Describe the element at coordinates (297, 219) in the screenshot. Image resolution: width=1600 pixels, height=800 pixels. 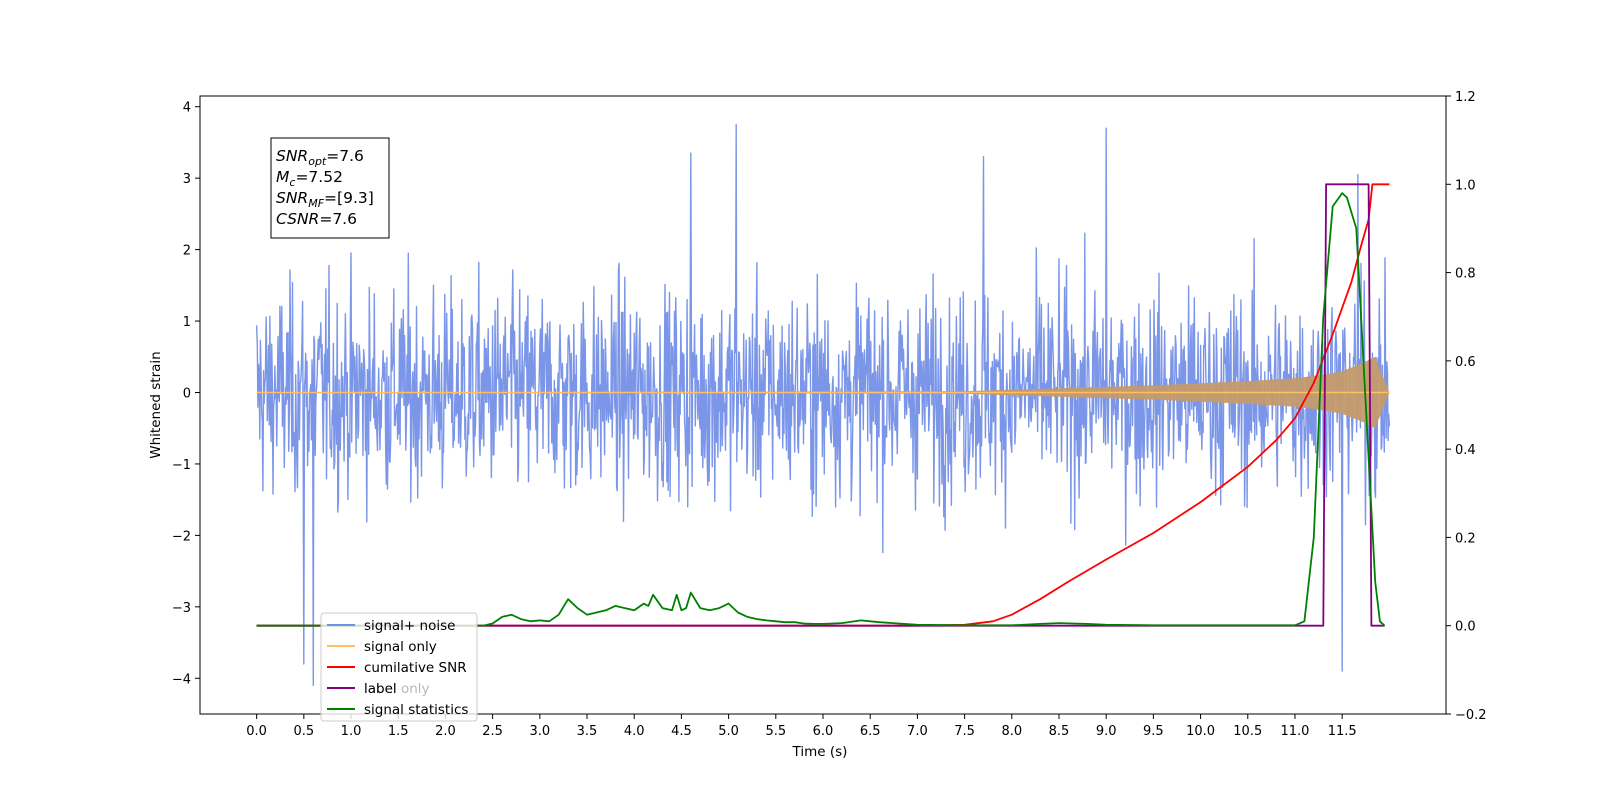
I see `annotation-base: CSNR` at that location.